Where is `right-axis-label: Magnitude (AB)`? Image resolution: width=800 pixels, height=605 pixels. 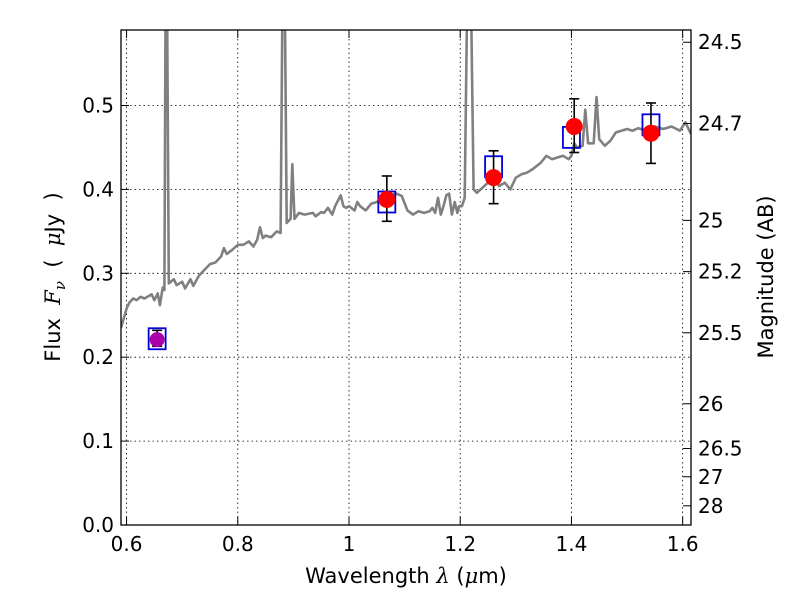 right-axis-label: Magnitude (AB) is located at coordinates (766, 276).